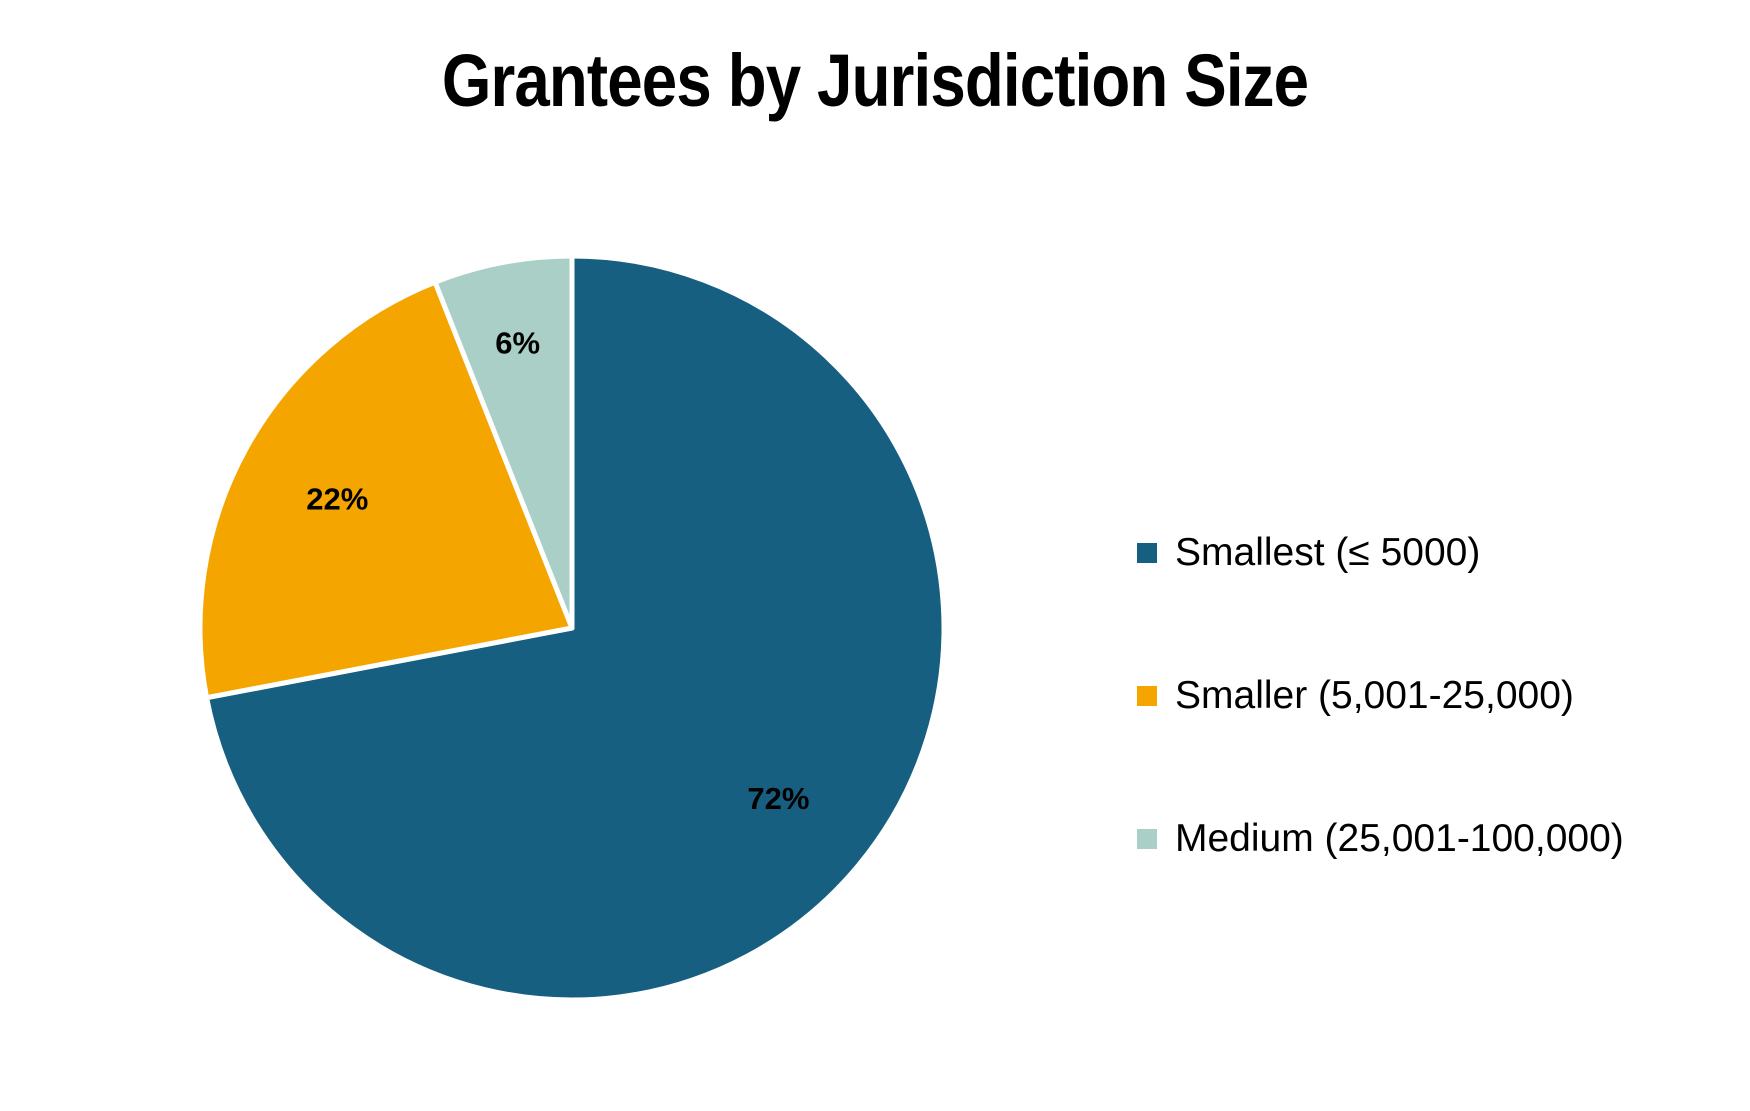 The image size is (1750, 1111). What do you see at coordinates (778, 798) in the screenshot?
I see `data-label-smallest: 72%` at bounding box center [778, 798].